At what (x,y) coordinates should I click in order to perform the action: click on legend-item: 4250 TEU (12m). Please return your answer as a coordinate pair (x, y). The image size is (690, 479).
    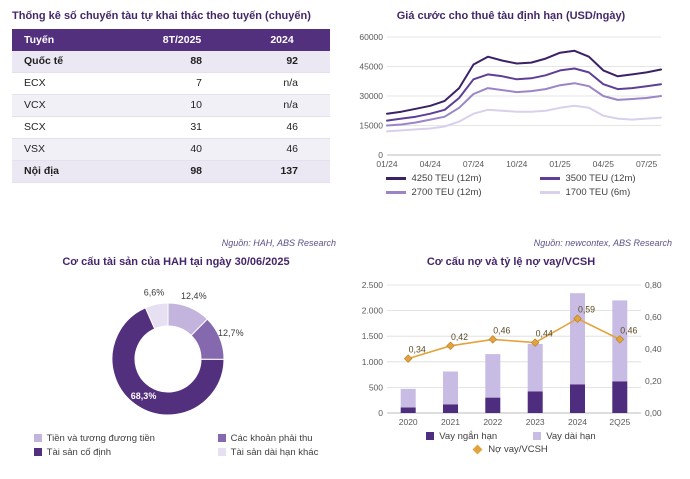
    Looking at the image, I should click on (450, 178).